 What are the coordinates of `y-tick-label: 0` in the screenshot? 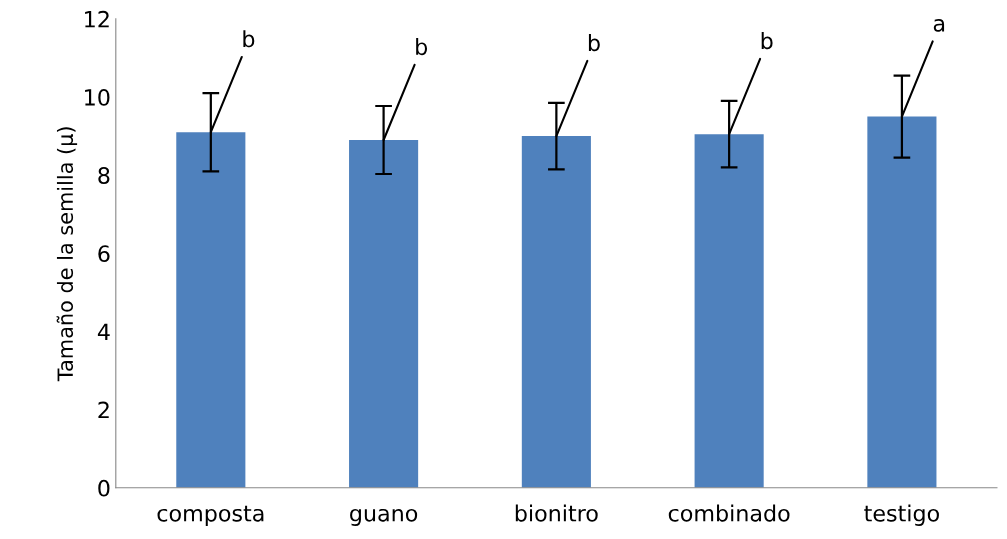 It's located at (104, 488).